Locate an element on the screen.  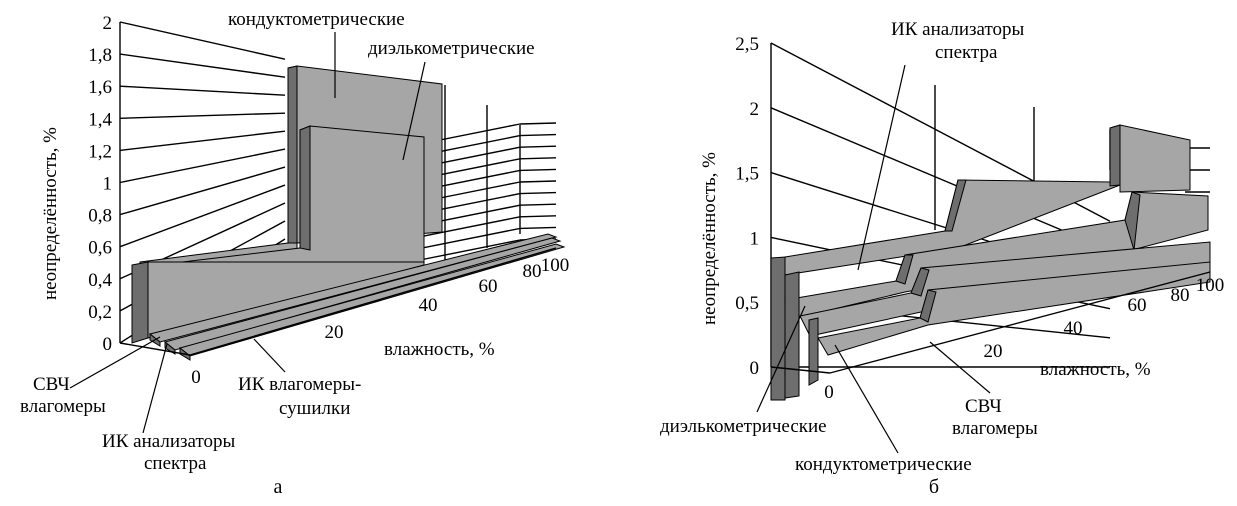
panel-a-x-axis is located at coordinates (373, 301).